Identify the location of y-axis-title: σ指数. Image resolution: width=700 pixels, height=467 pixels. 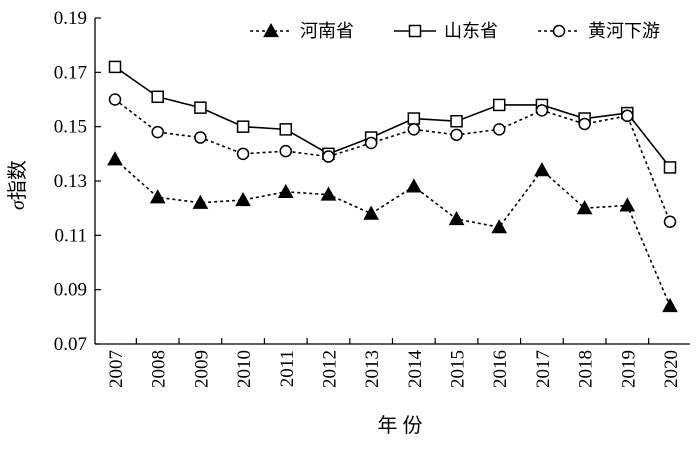
(17, 185).